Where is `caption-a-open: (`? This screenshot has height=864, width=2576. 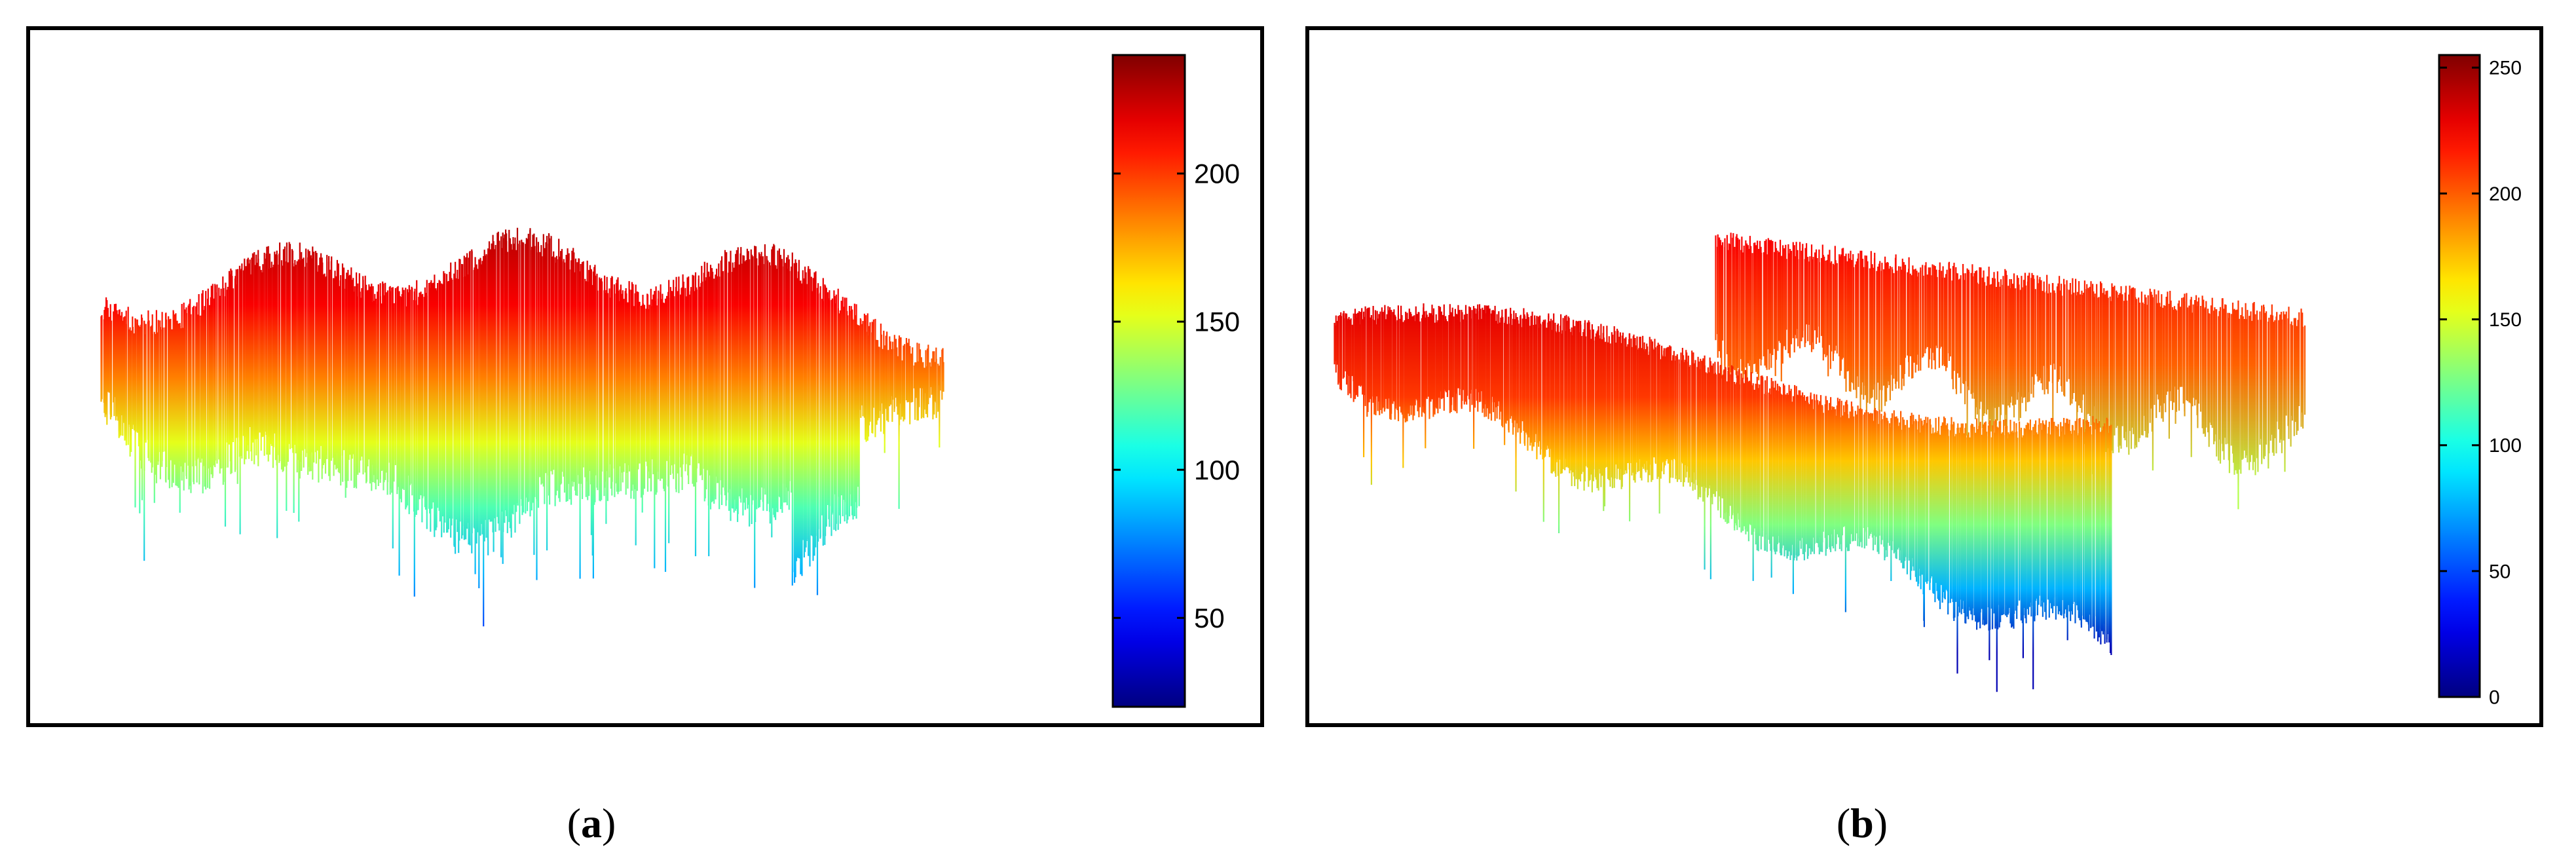
caption-a-open: ( is located at coordinates (574, 823).